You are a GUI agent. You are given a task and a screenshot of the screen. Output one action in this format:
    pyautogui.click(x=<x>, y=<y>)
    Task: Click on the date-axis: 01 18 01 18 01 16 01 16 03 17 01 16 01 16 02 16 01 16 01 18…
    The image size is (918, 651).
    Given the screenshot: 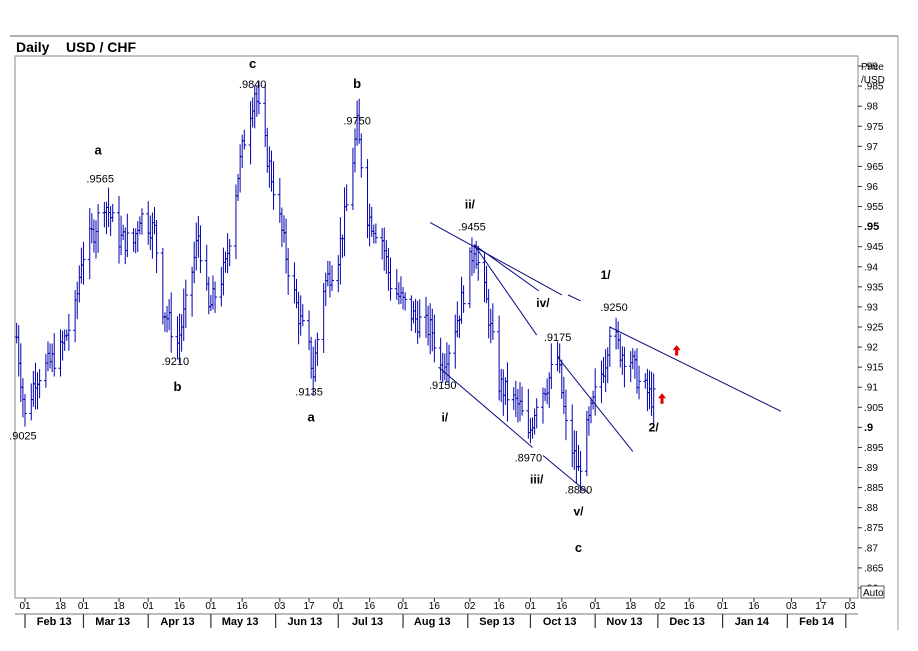 What is the action you would take?
    pyautogui.click(x=436, y=613)
    